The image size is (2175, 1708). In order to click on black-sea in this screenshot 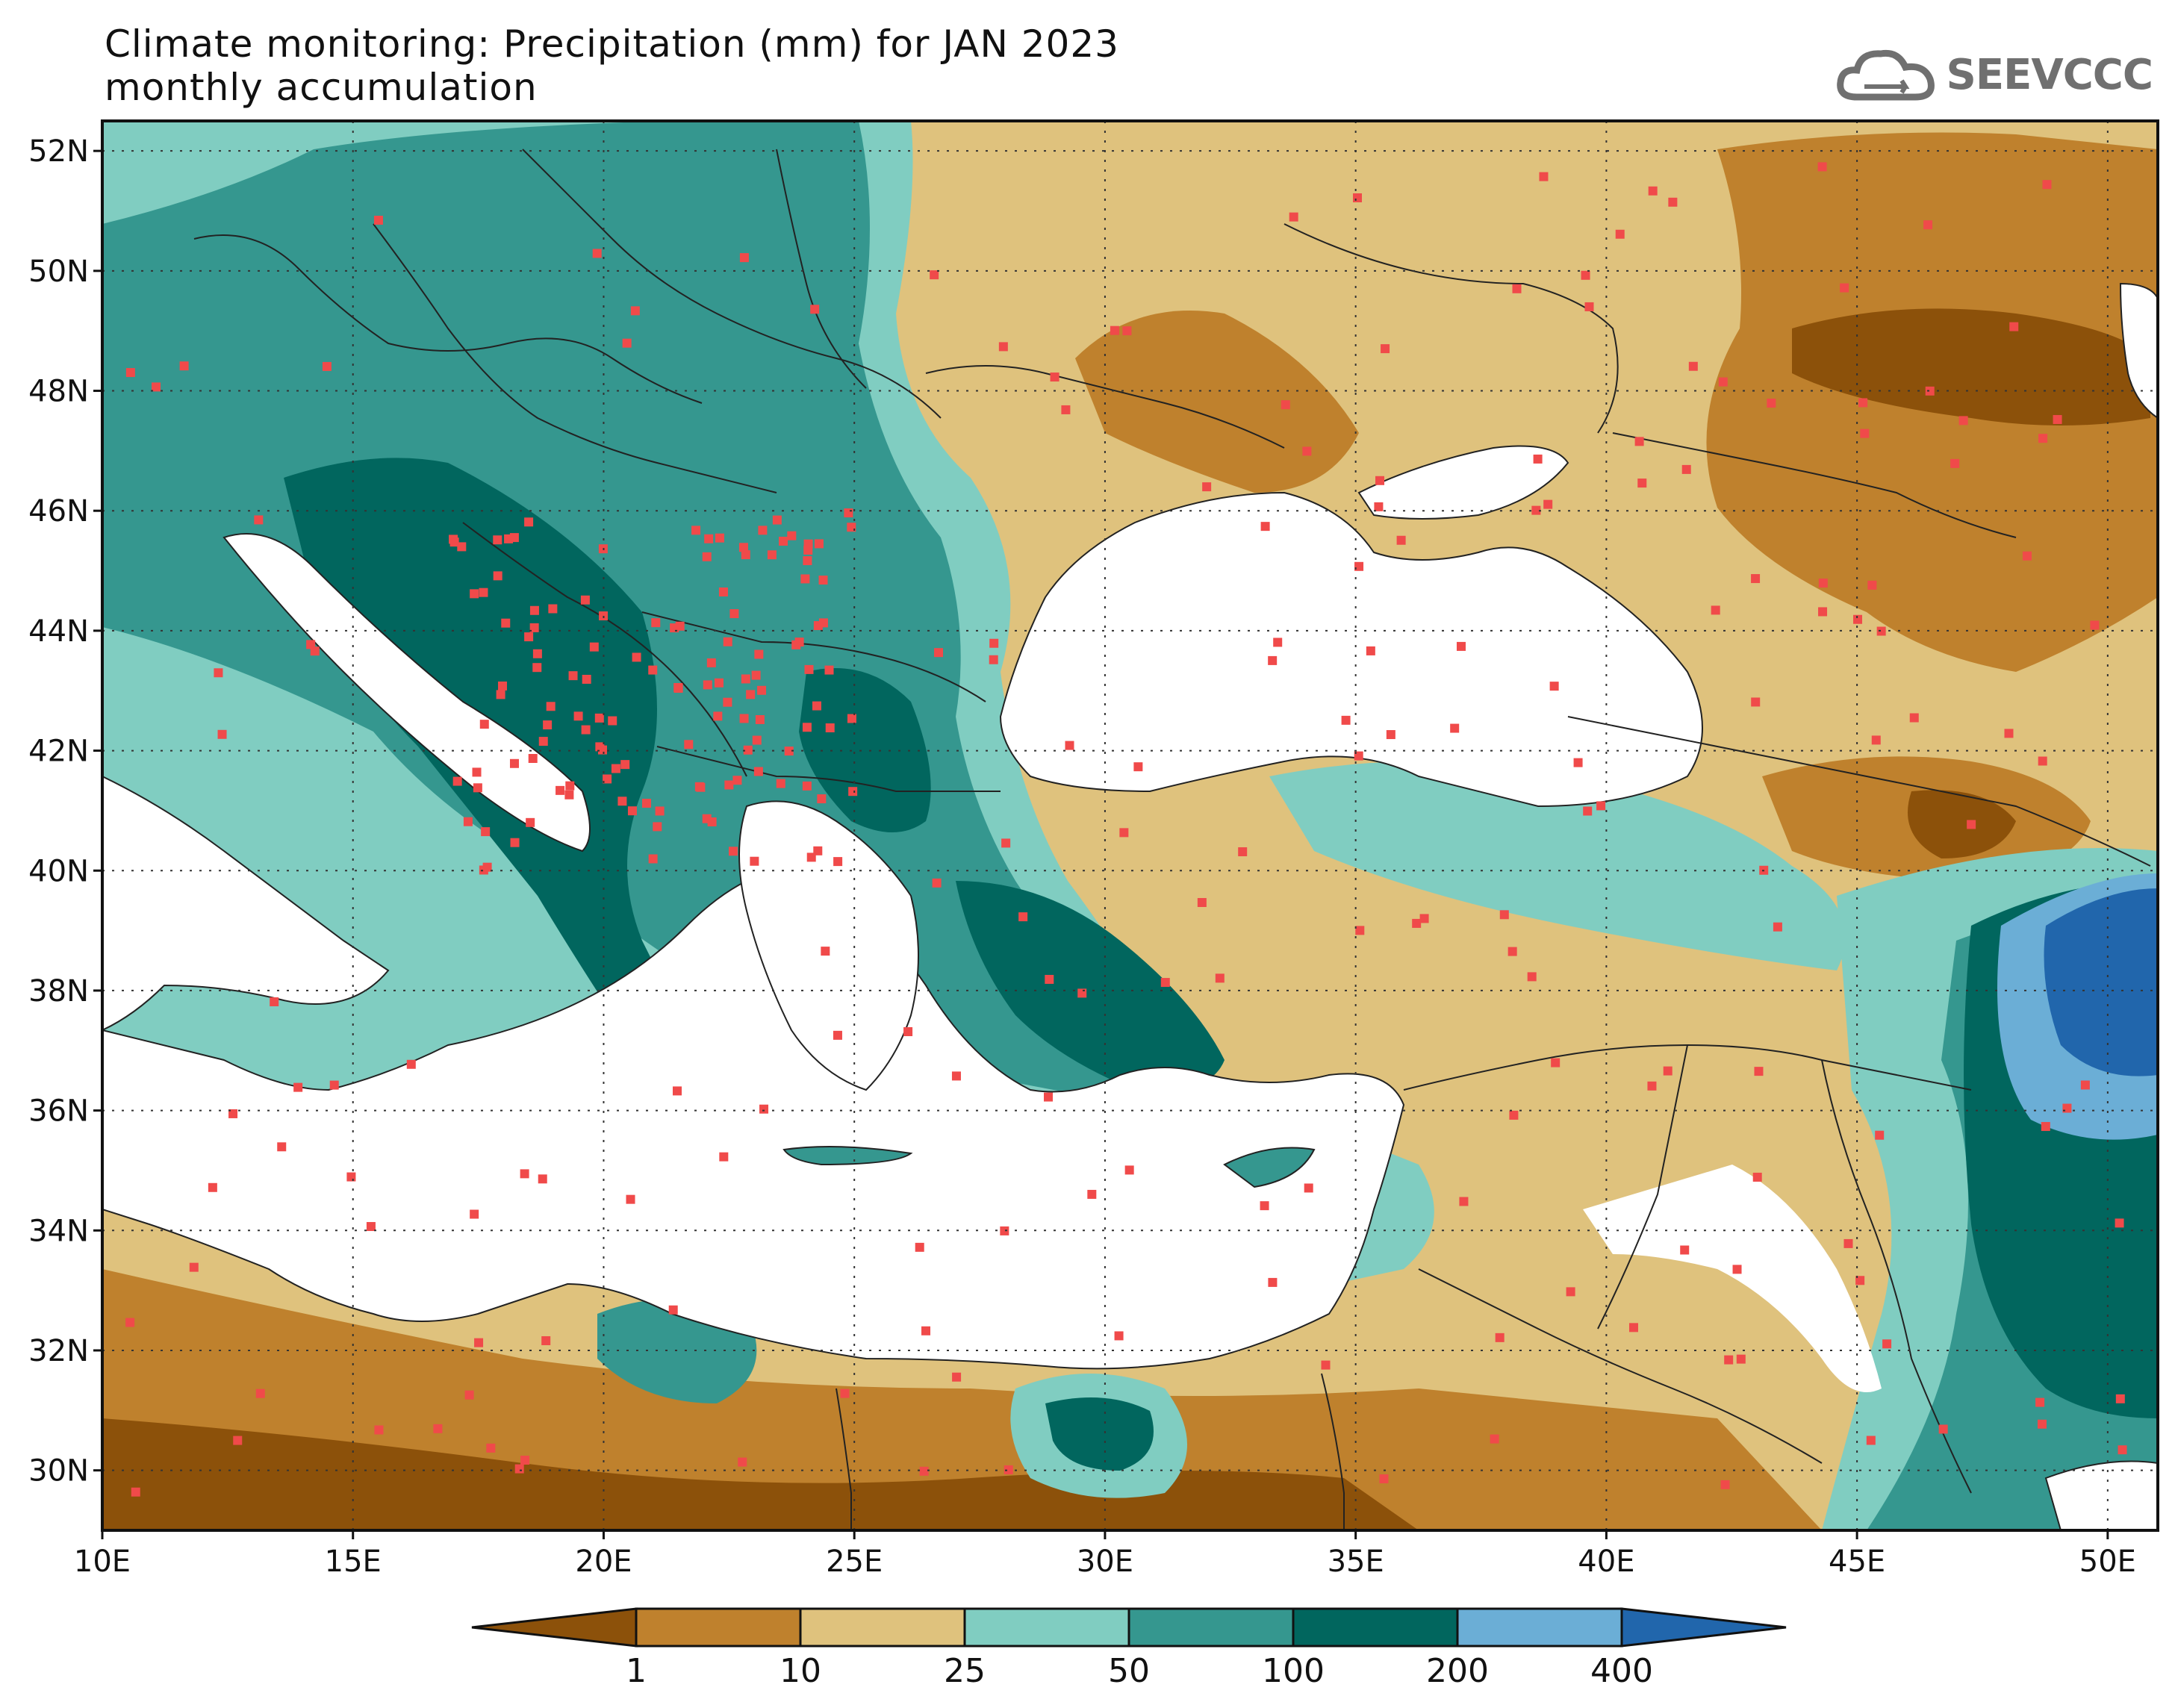, I will do `click(1351, 649)`.